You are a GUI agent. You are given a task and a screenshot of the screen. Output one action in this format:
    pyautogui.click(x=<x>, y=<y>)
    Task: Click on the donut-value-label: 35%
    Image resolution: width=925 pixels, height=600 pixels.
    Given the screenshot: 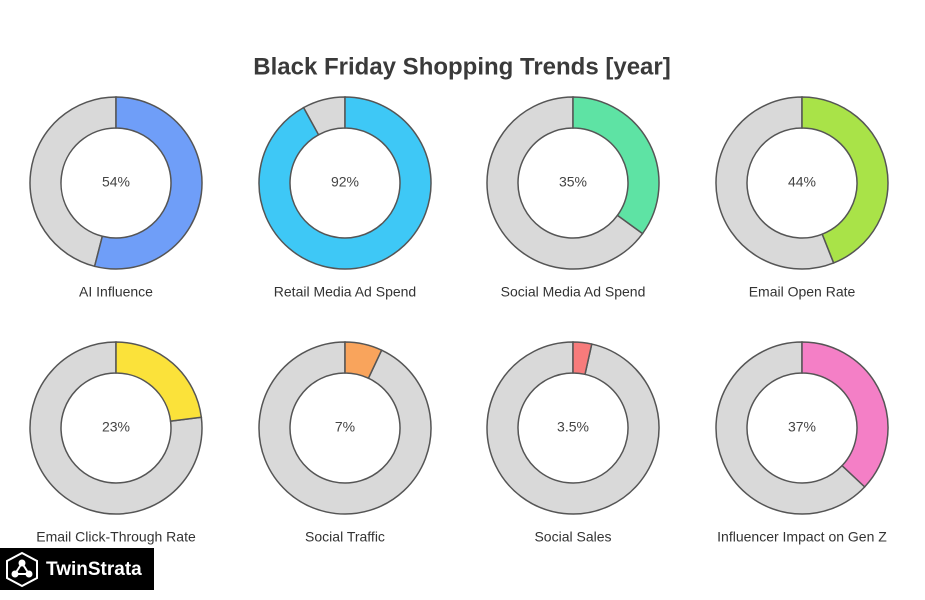 What is the action you would take?
    pyautogui.click(x=573, y=182)
    